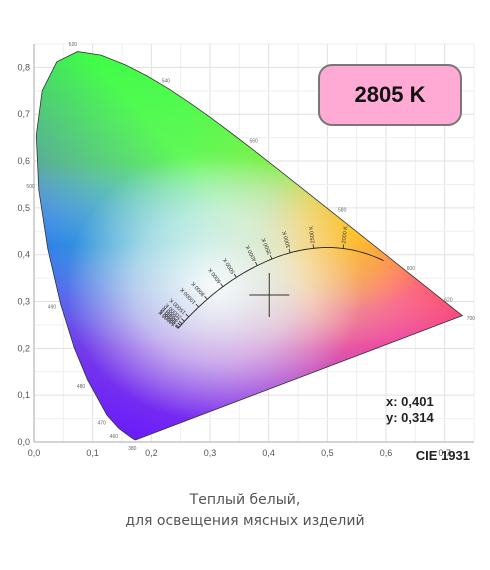  What do you see at coordinates (132, 449) in the screenshot?
I see `wavelength-label: 380` at bounding box center [132, 449].